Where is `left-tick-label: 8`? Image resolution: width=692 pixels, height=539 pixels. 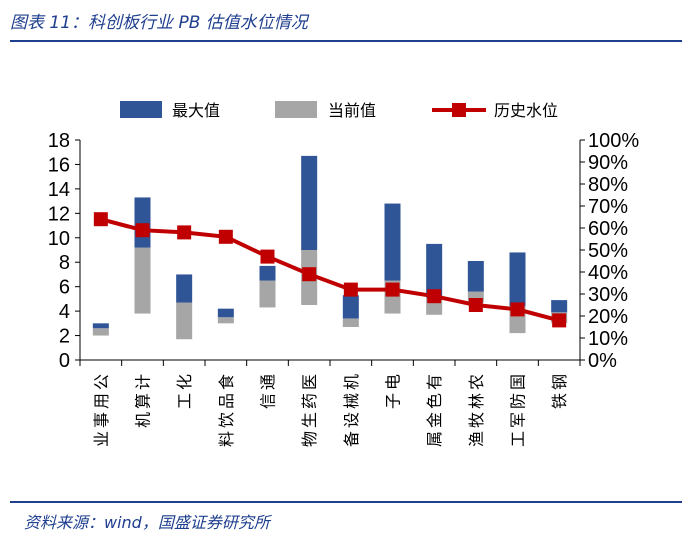
left-tick-label: 8 is located at coordinates (64, 263).